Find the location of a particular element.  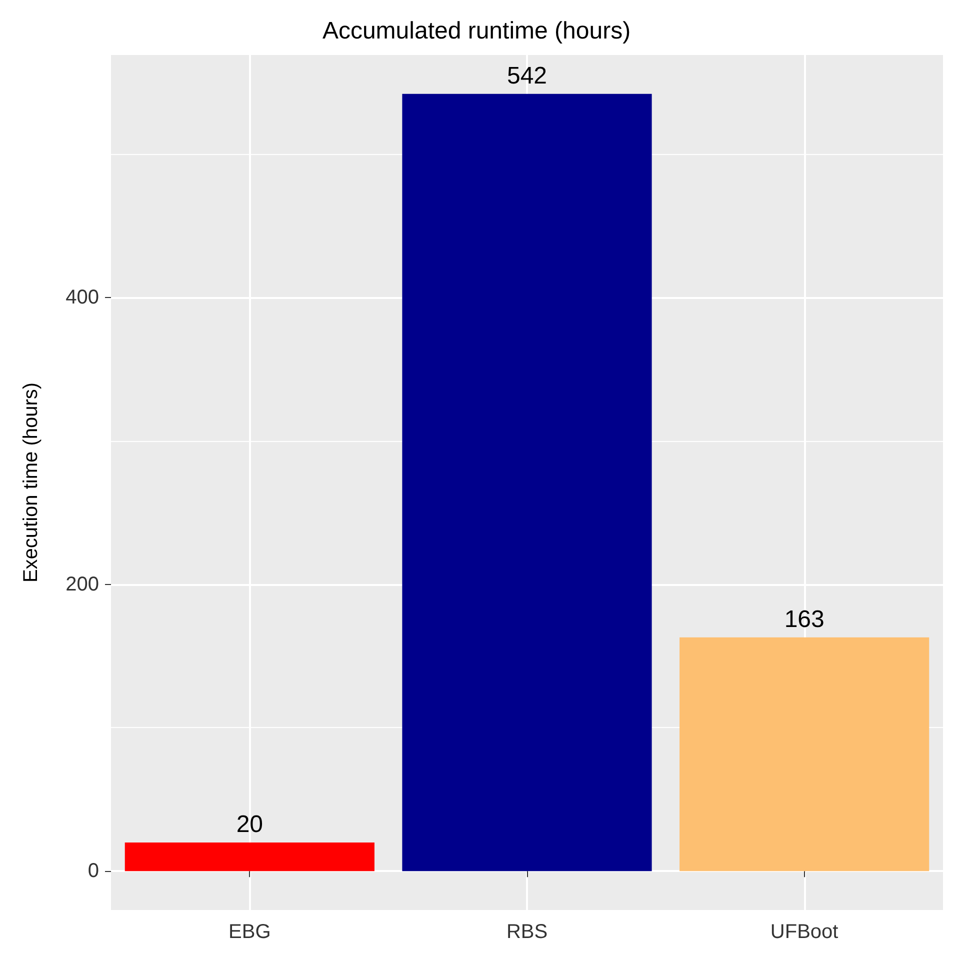

y-tick-label: 400 is located at coordinates (82, 297).